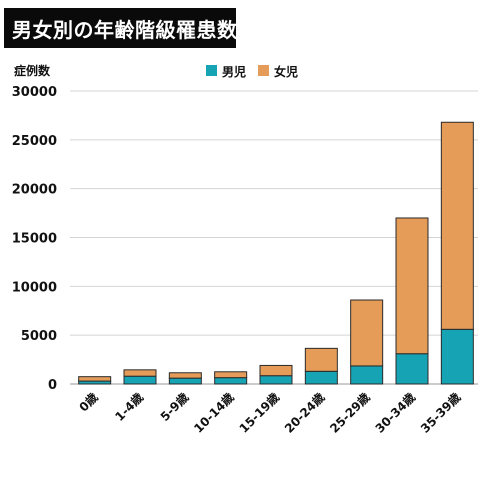 This screenshot has width=500, height=500. Describe the element at coordinates (304, 413) in the screenshot. I see `x-tick-label: 20-24歳` at that location.